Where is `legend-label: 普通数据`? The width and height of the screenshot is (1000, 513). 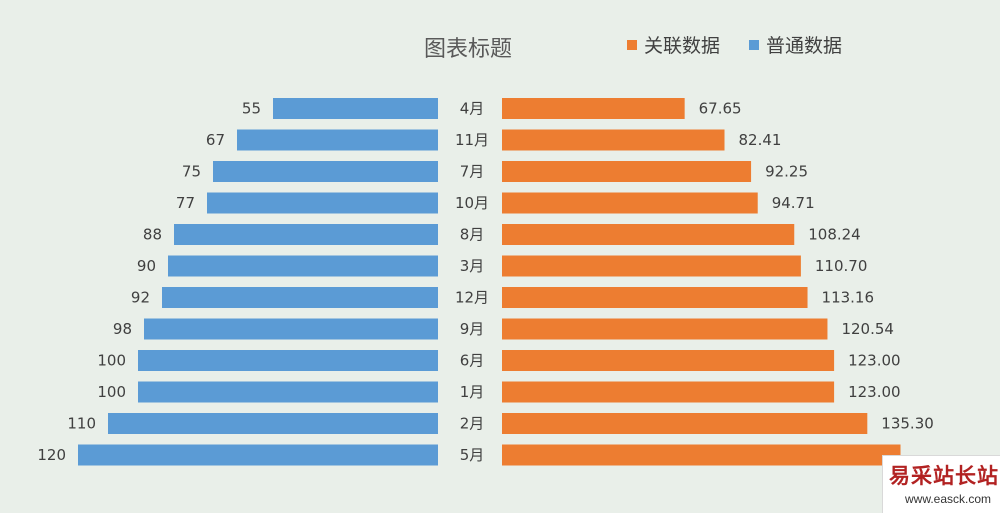
legend-label: 普通数据 is located at coordinates (804, 46).